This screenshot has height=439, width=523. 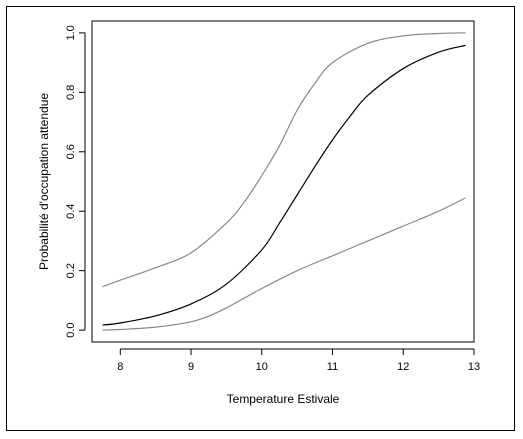 I want to click on y-tick-label: 0.0, so click(x=71, y=329).